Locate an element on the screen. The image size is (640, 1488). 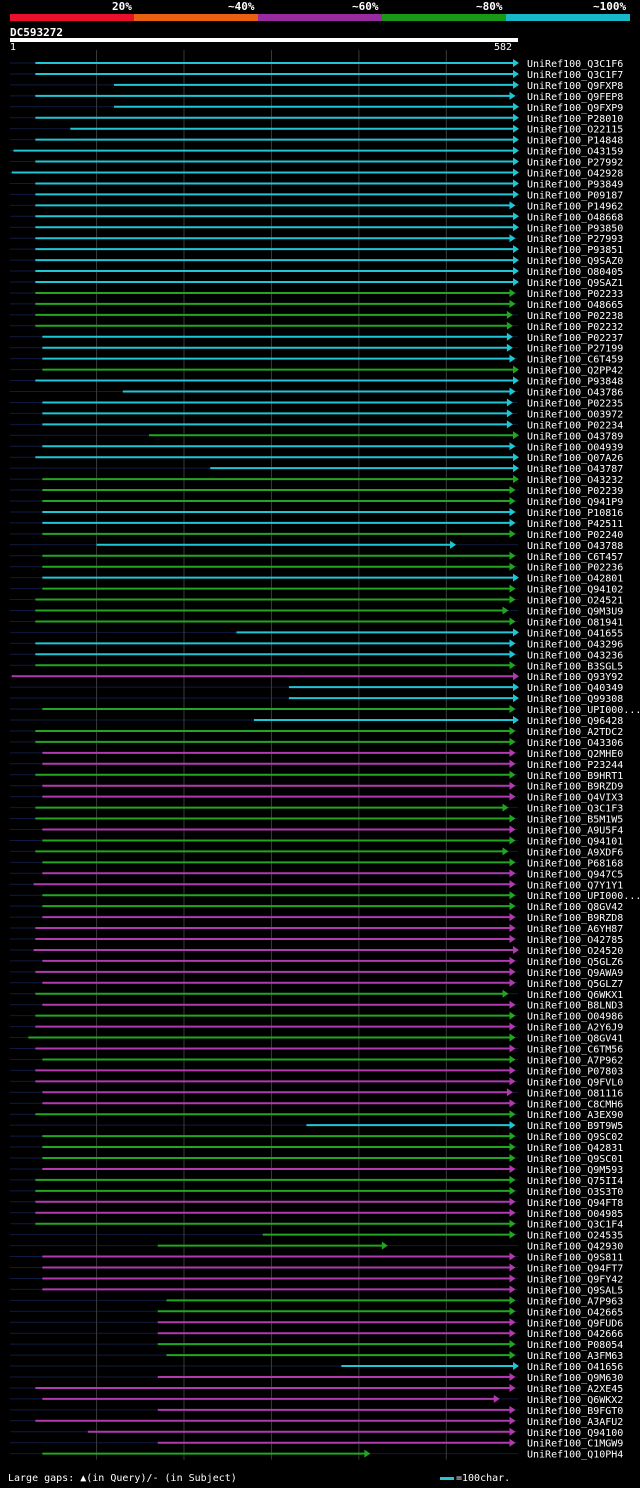
hit-label: UniRef100_Q9SC01 is located at coordinates (575, 1159).